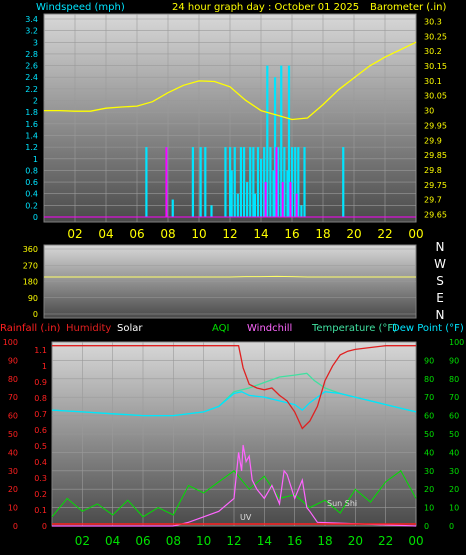  Describe the element at coordinates (435, 155) in the screenshot. I see `baro-tick-label: 29.85` at that location.